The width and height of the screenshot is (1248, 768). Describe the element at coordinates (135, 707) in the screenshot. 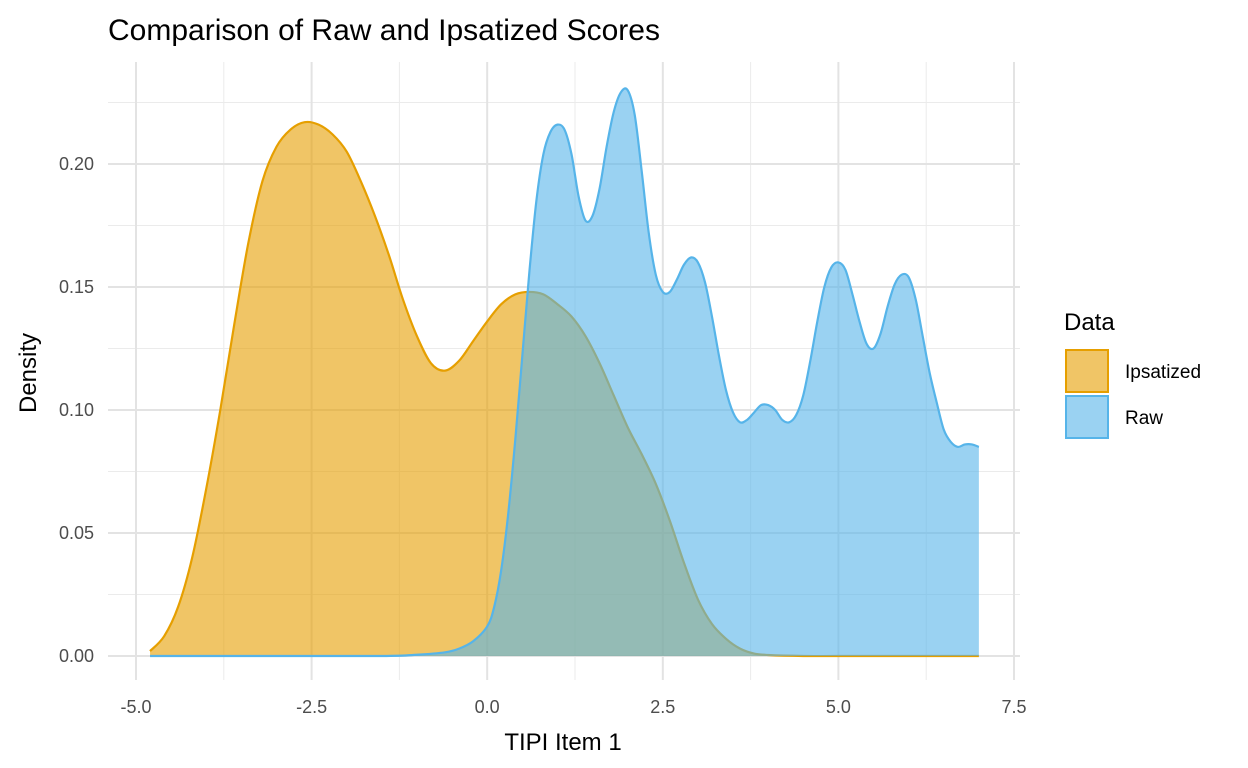

I see `x-tick-label: -5.0` at that location.